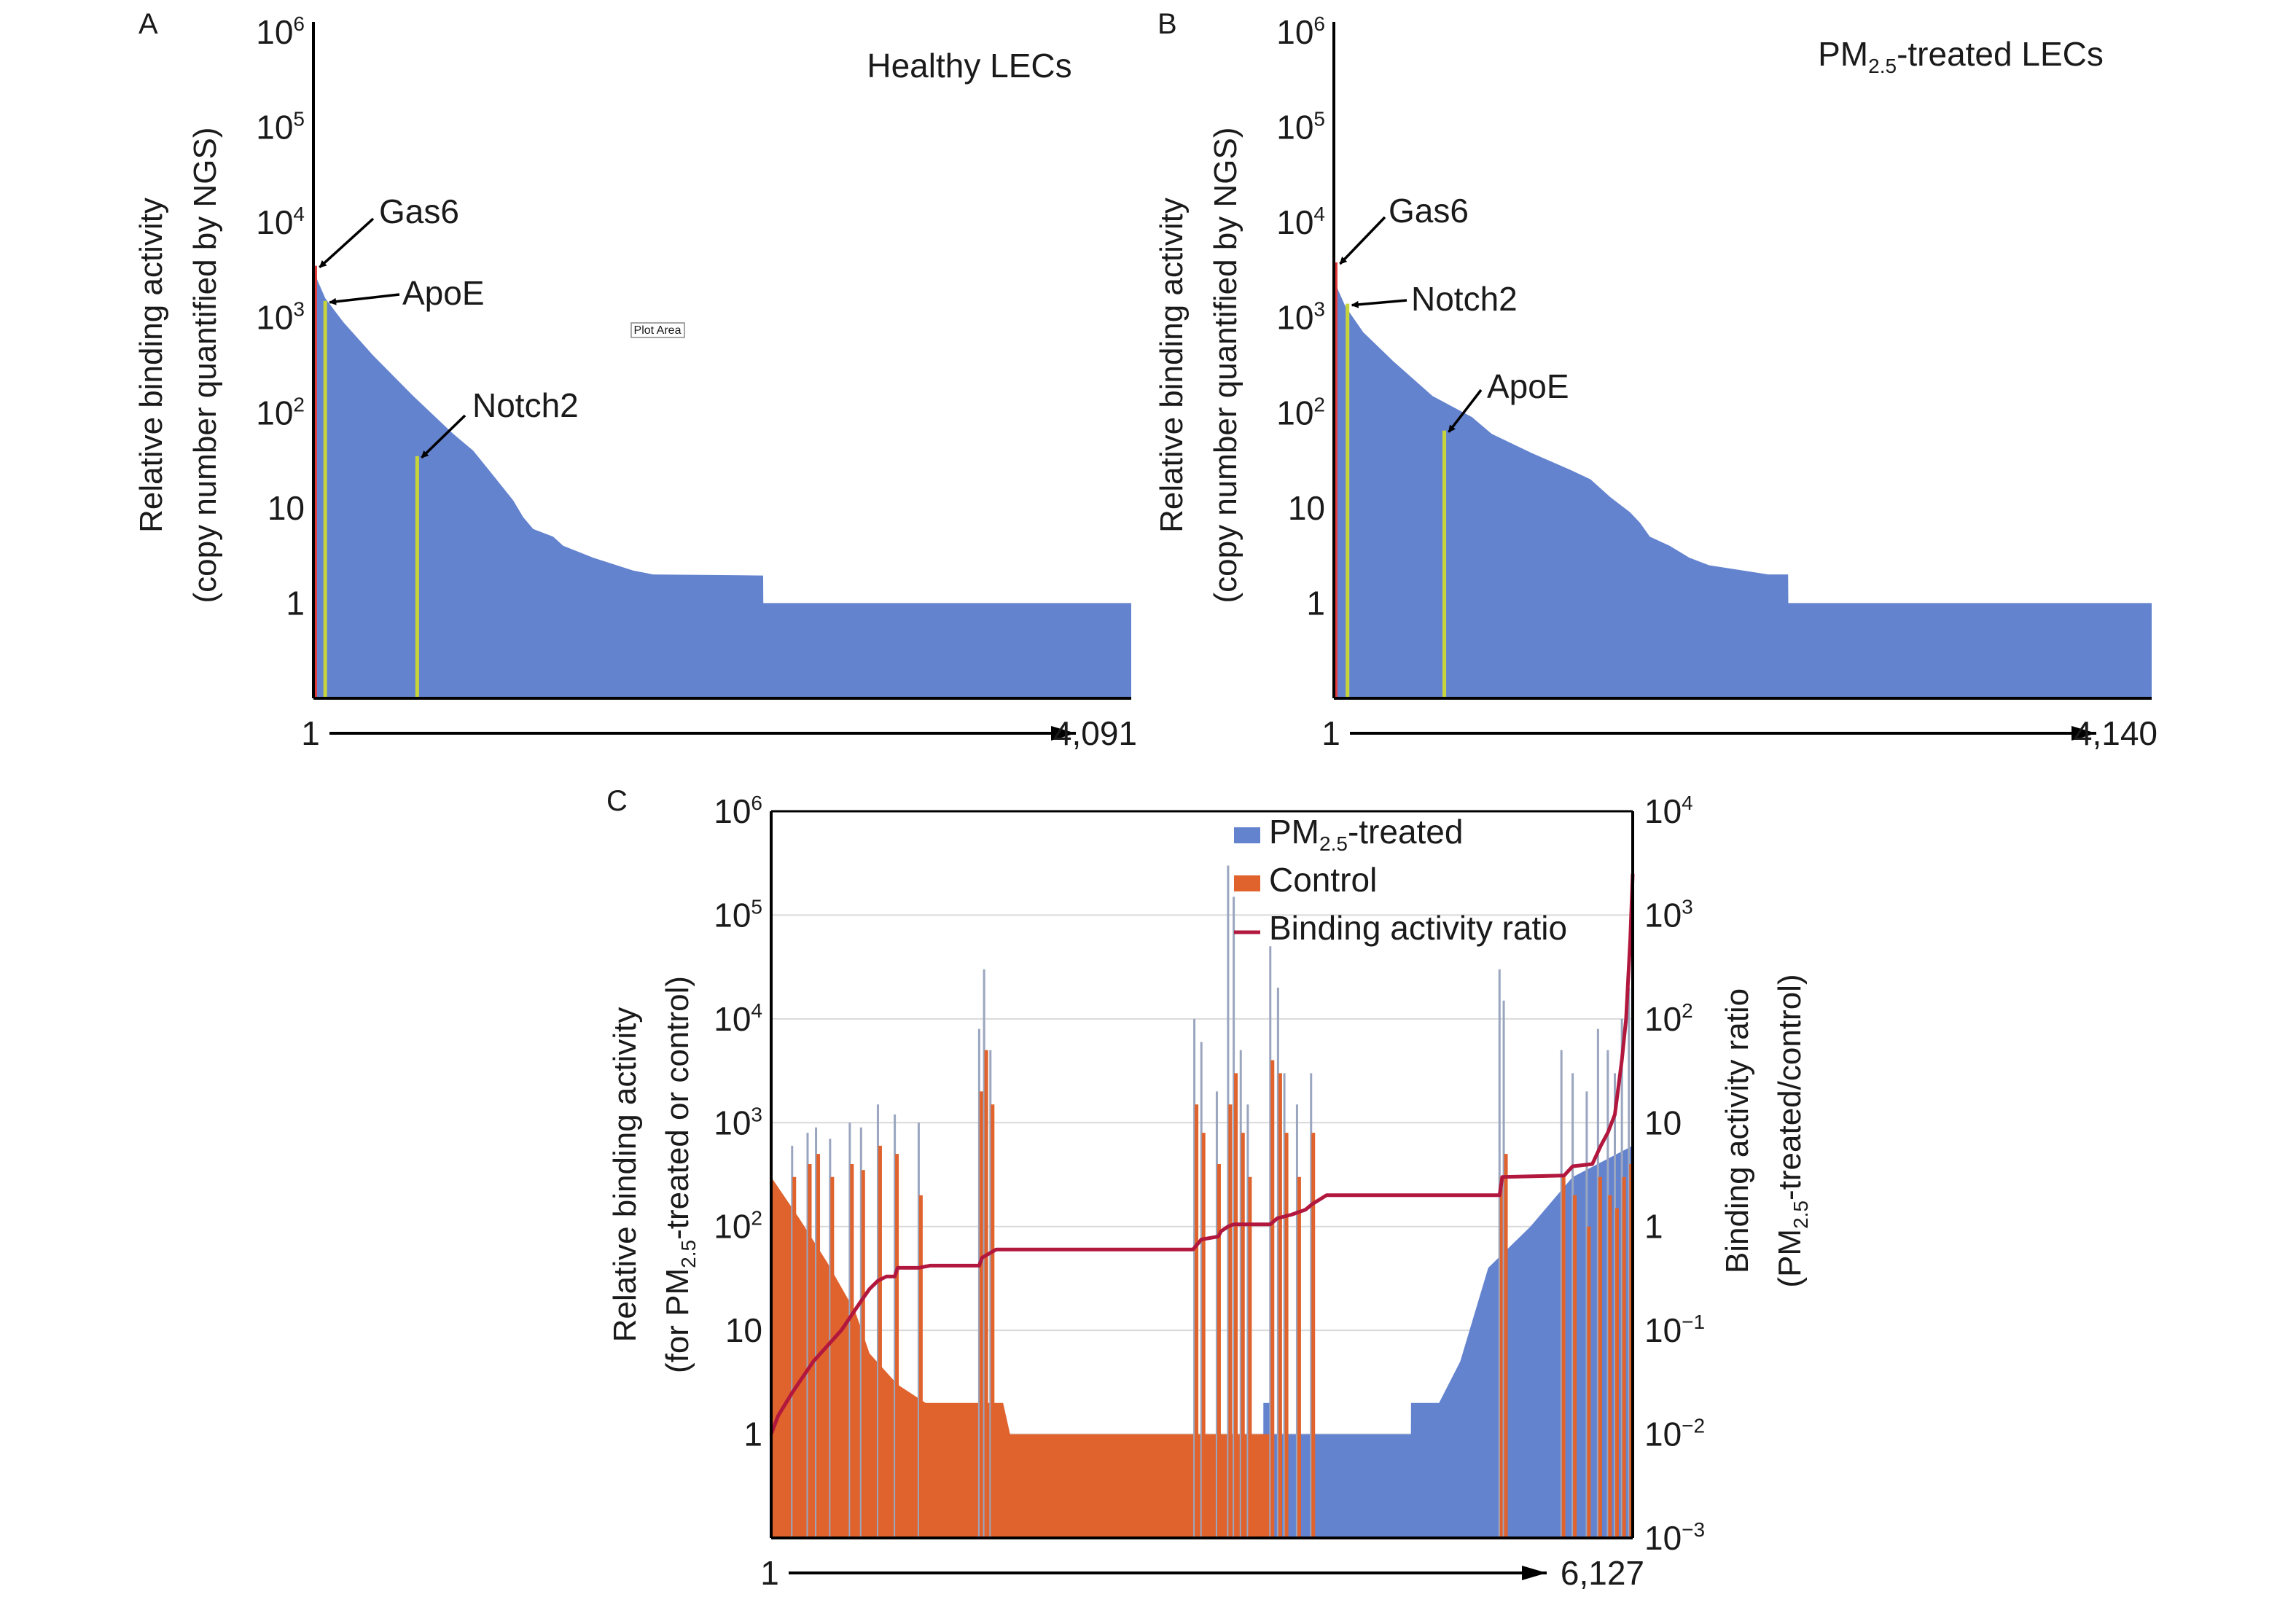 The width and height of the screenshot is (2296, 1597). What do you see at coordinates (1247, 835) in the screenshot?
I see `legend-swatch-pm25` at bounding box center [1247, 835].